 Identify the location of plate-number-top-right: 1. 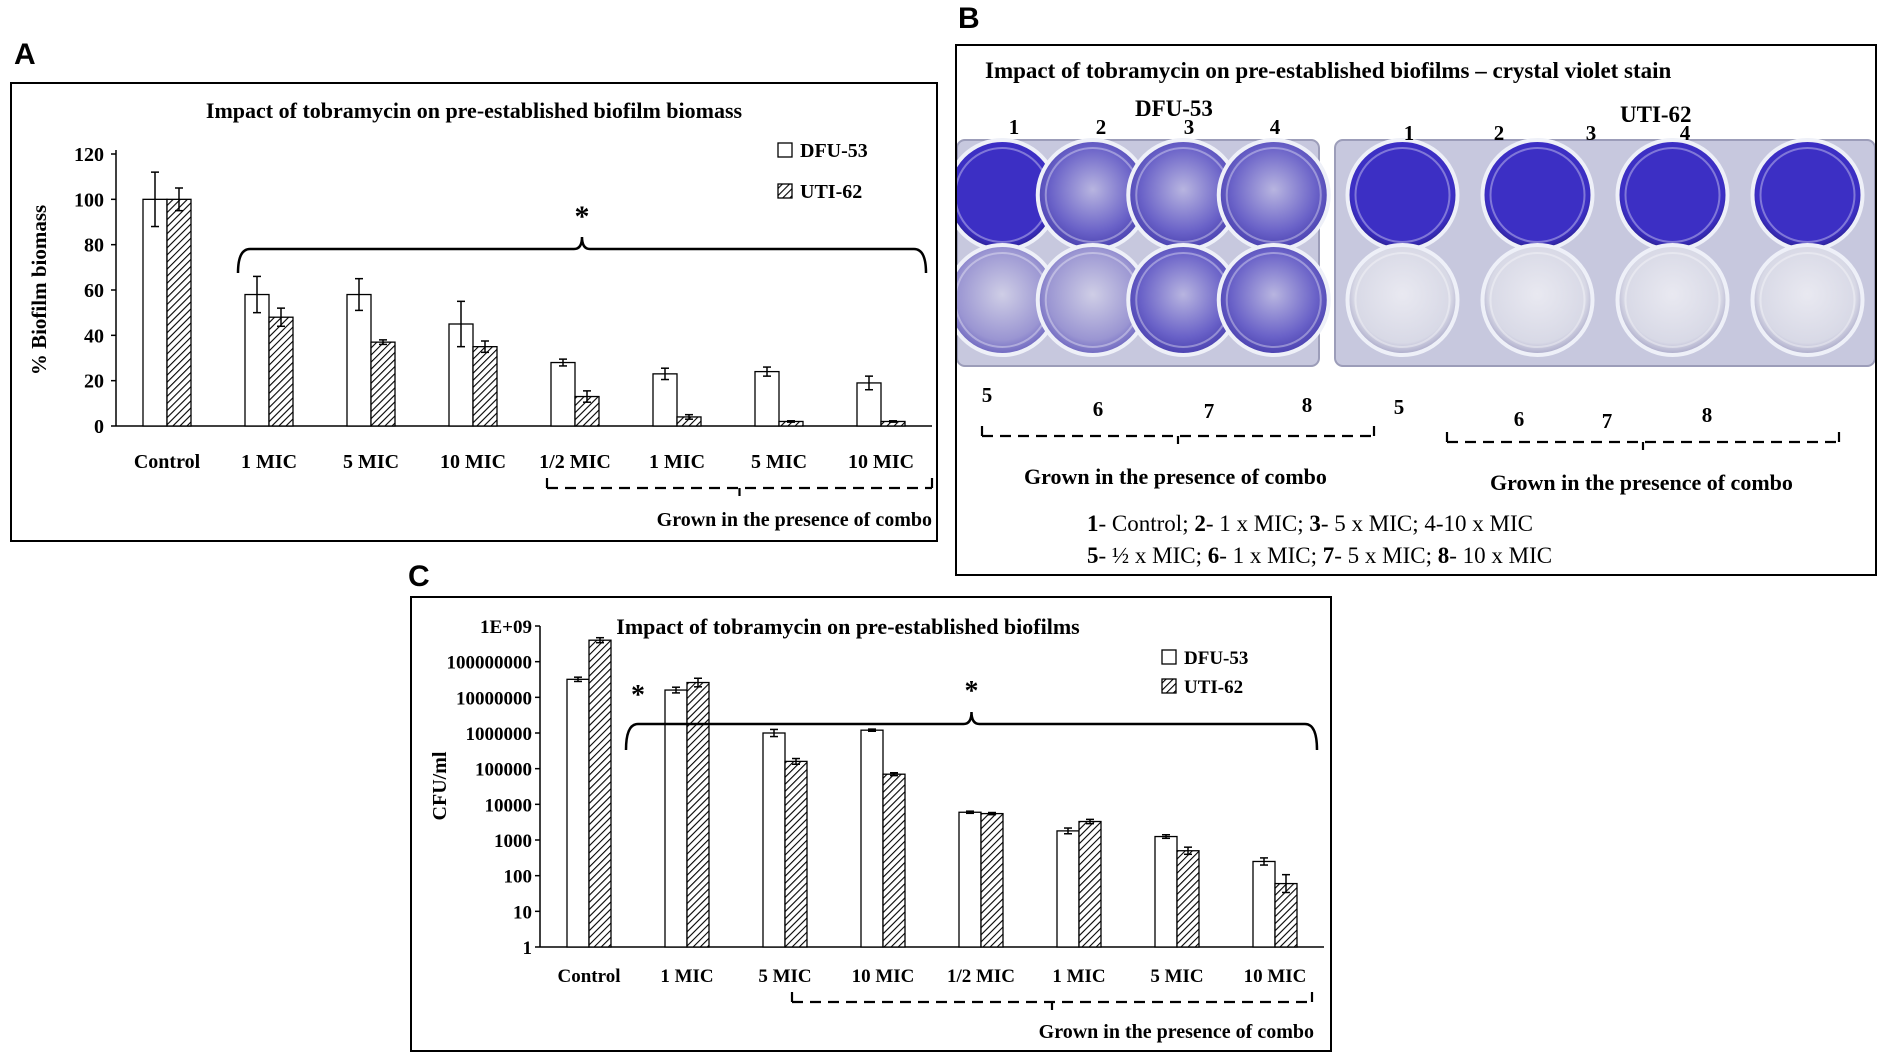
(1409, 133).